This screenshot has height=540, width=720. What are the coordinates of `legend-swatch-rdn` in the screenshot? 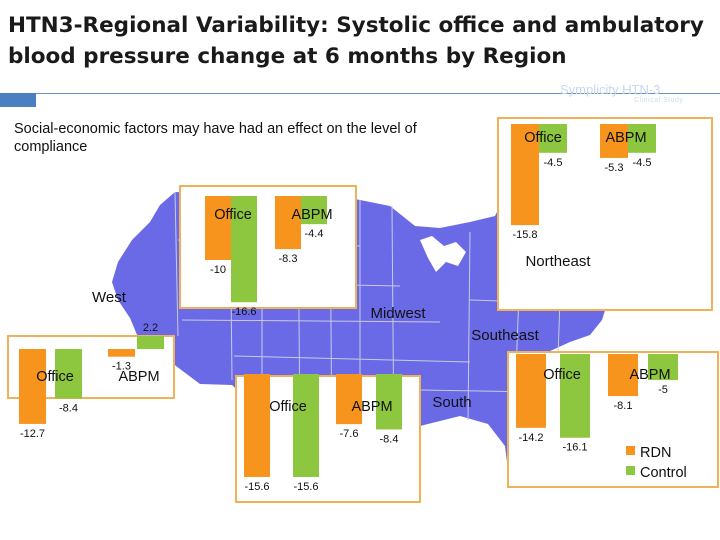 It's located at (630, 450).